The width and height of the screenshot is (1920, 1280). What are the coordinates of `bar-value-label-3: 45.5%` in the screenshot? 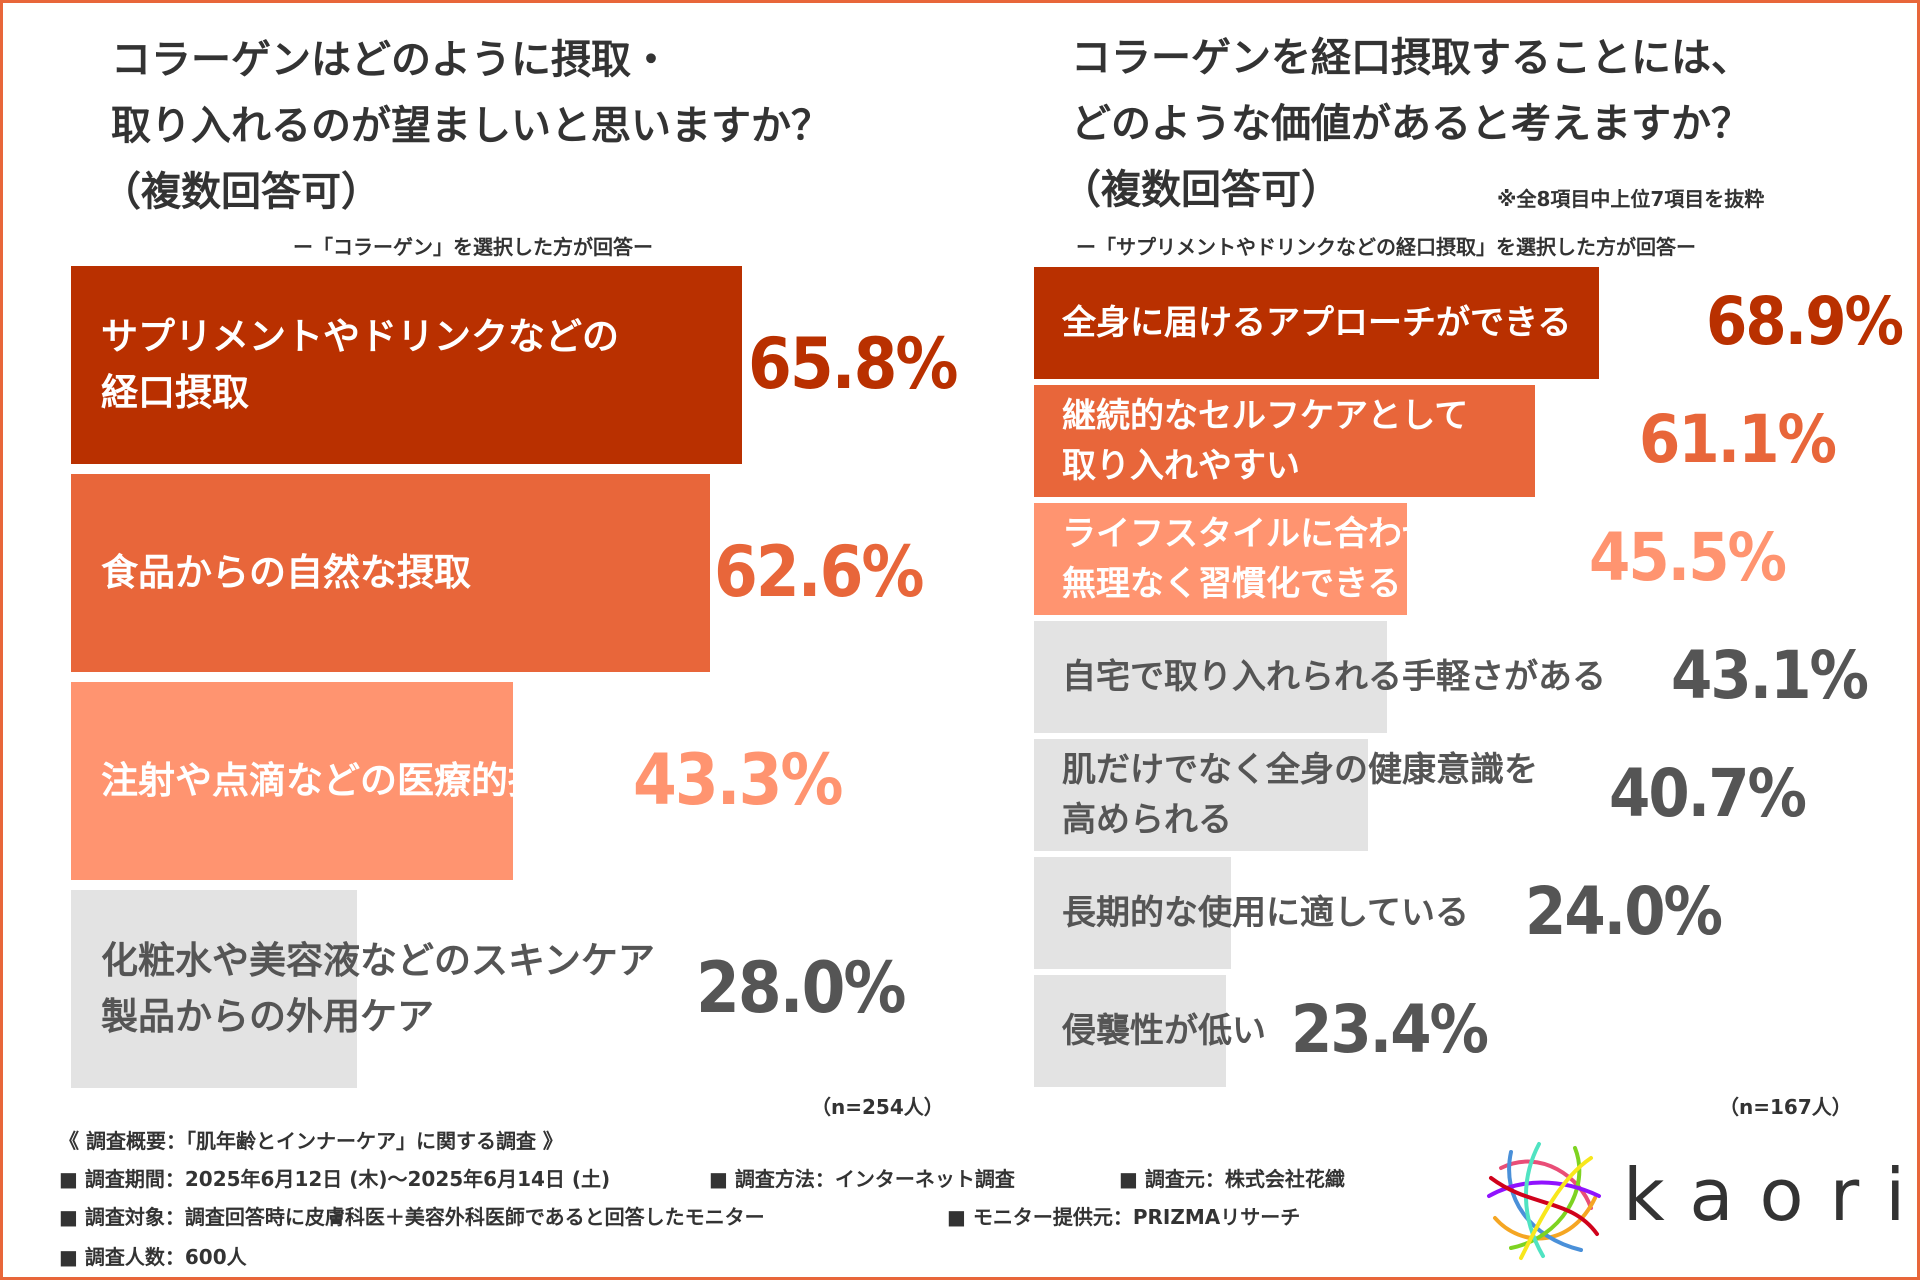 It's located at (1688, 558).